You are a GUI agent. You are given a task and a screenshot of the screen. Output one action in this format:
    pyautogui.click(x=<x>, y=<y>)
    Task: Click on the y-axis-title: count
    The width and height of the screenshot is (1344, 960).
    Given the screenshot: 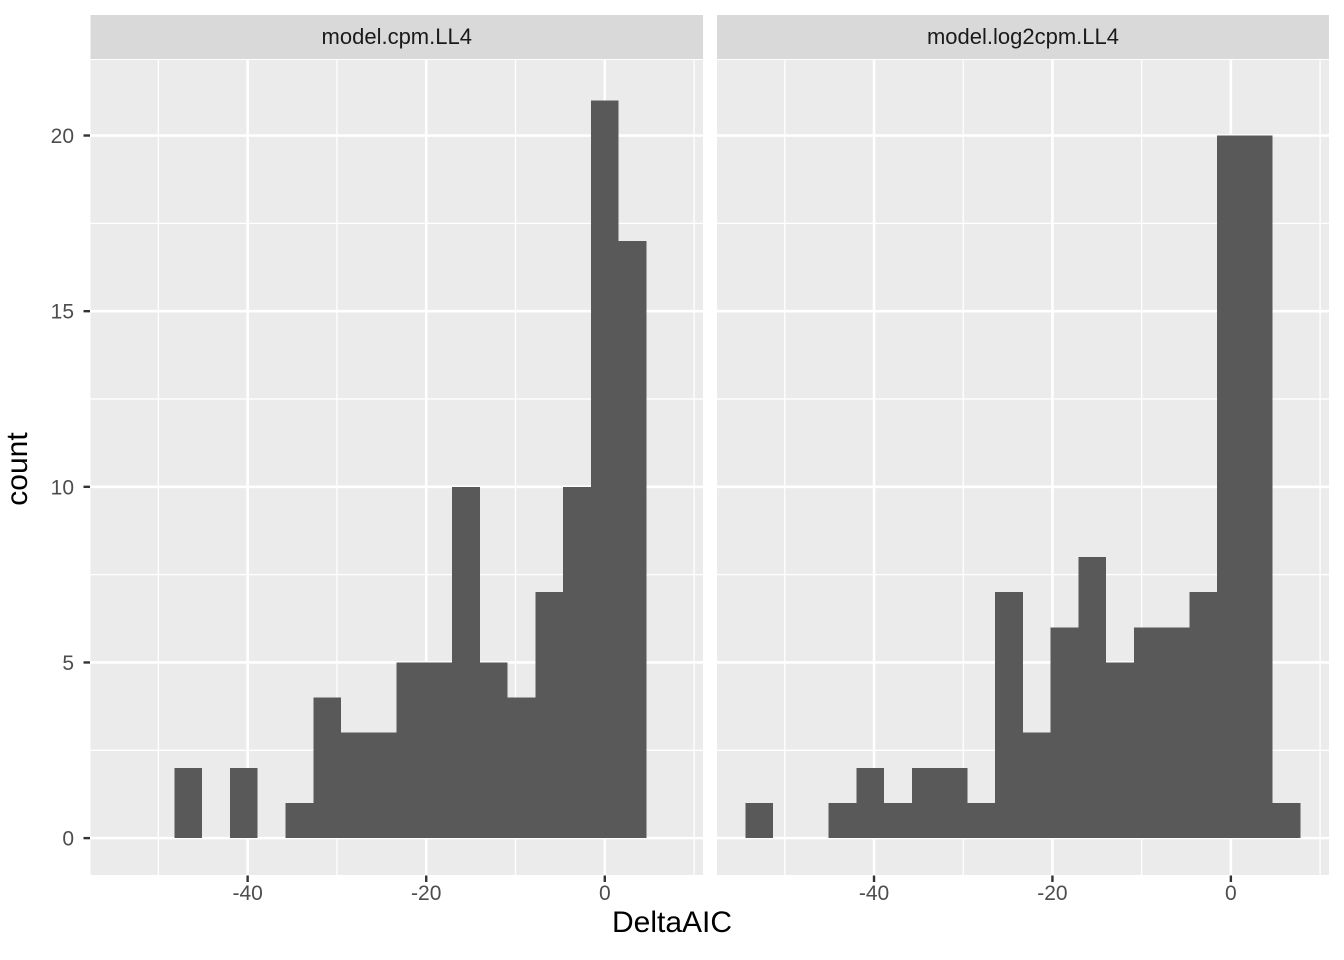 What is the action you would take?
    pyautogui.click(x=17, y=469)
    